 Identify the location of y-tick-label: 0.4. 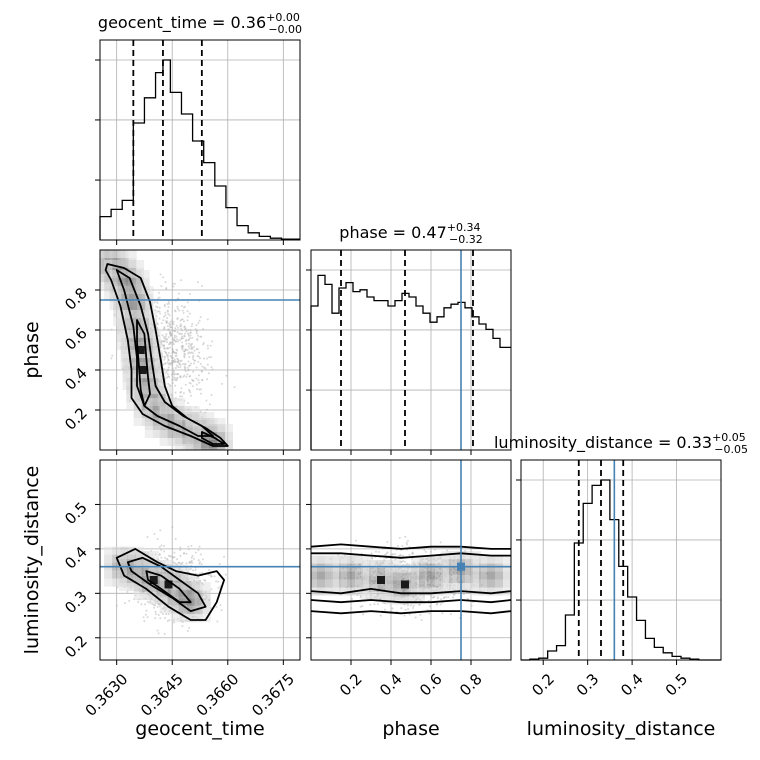
(76, 558).